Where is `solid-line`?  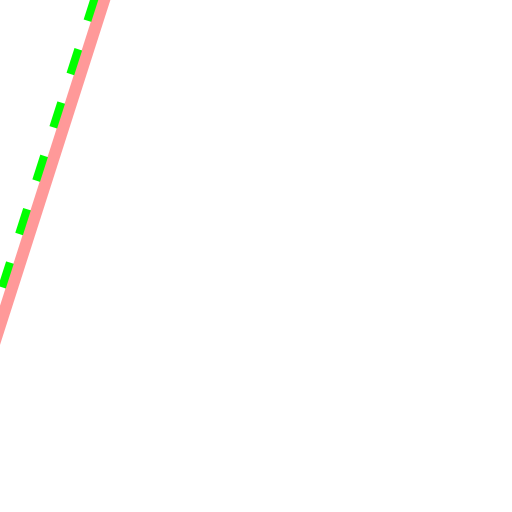
solid-line is located at coordinates (55, 172).